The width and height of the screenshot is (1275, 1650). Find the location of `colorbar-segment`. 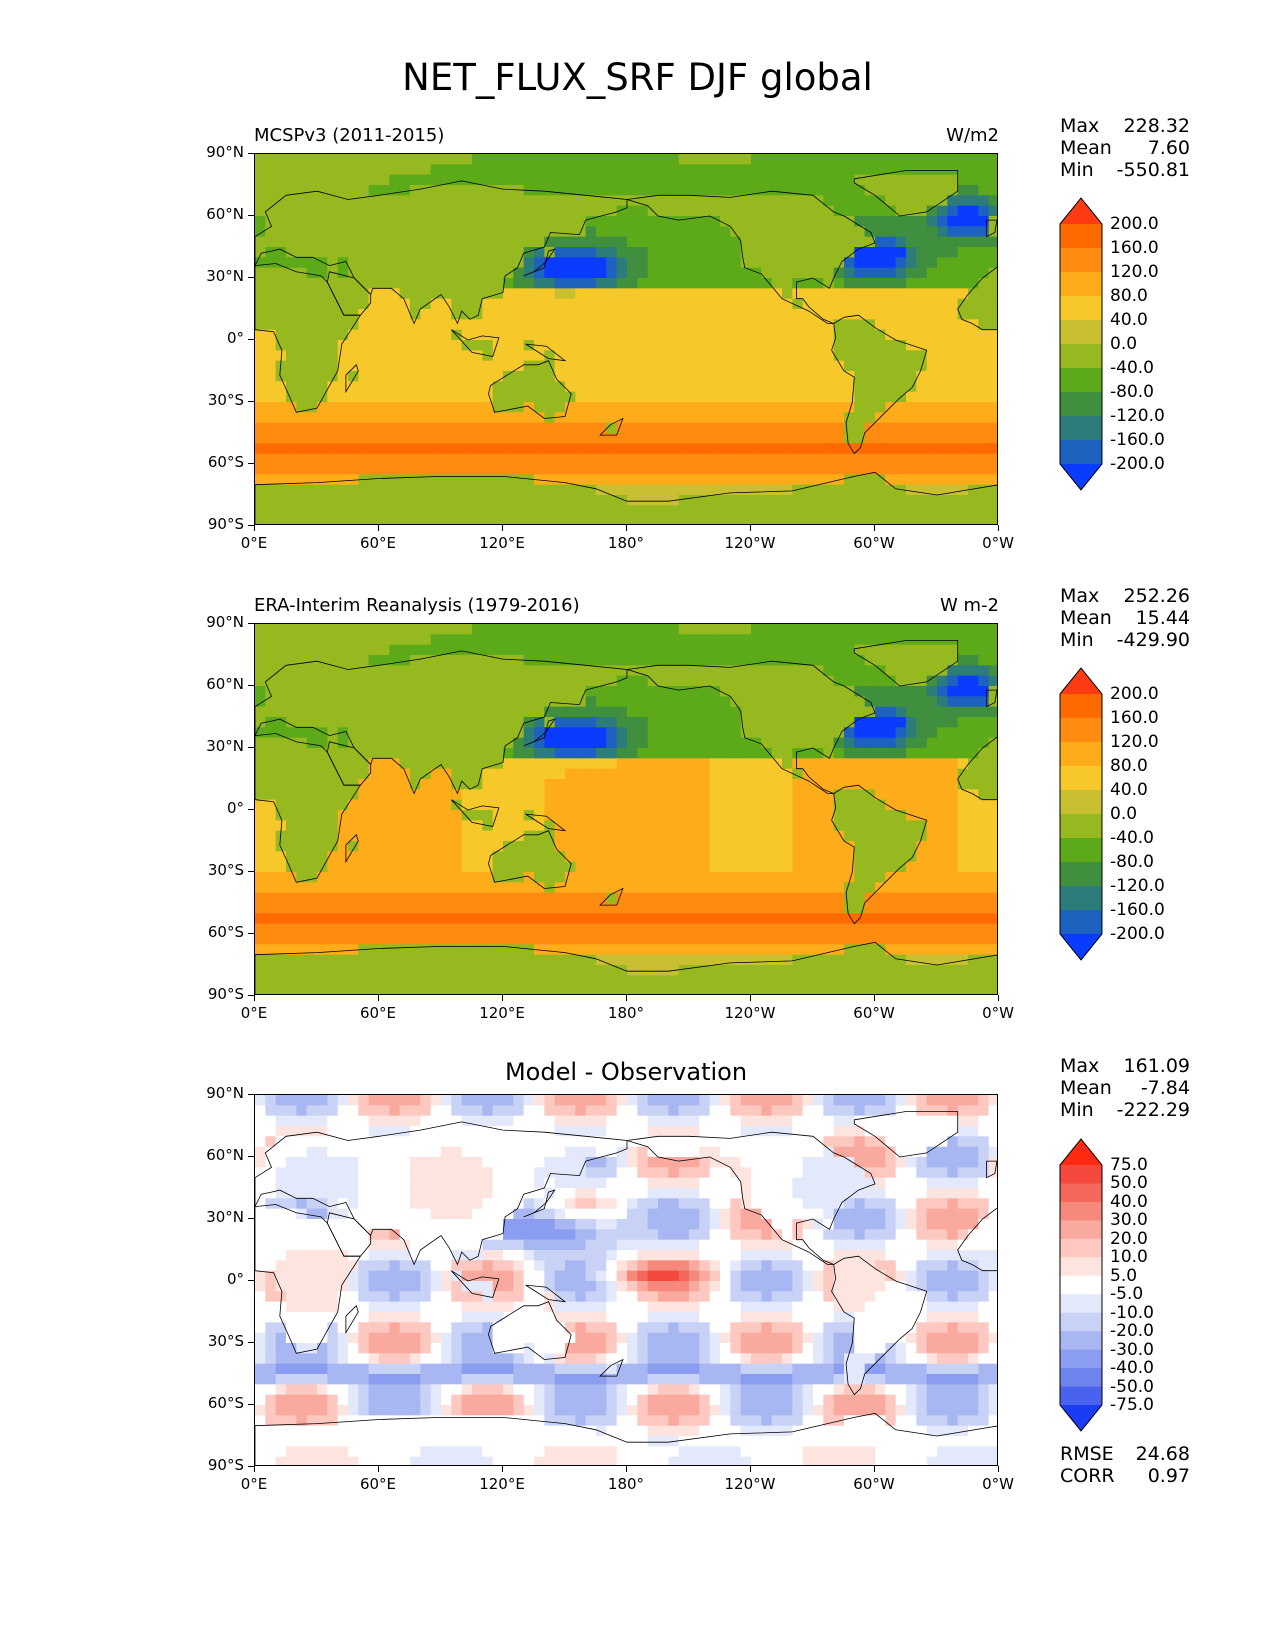

colorbar-segment is located at coordinates (1081, 308).